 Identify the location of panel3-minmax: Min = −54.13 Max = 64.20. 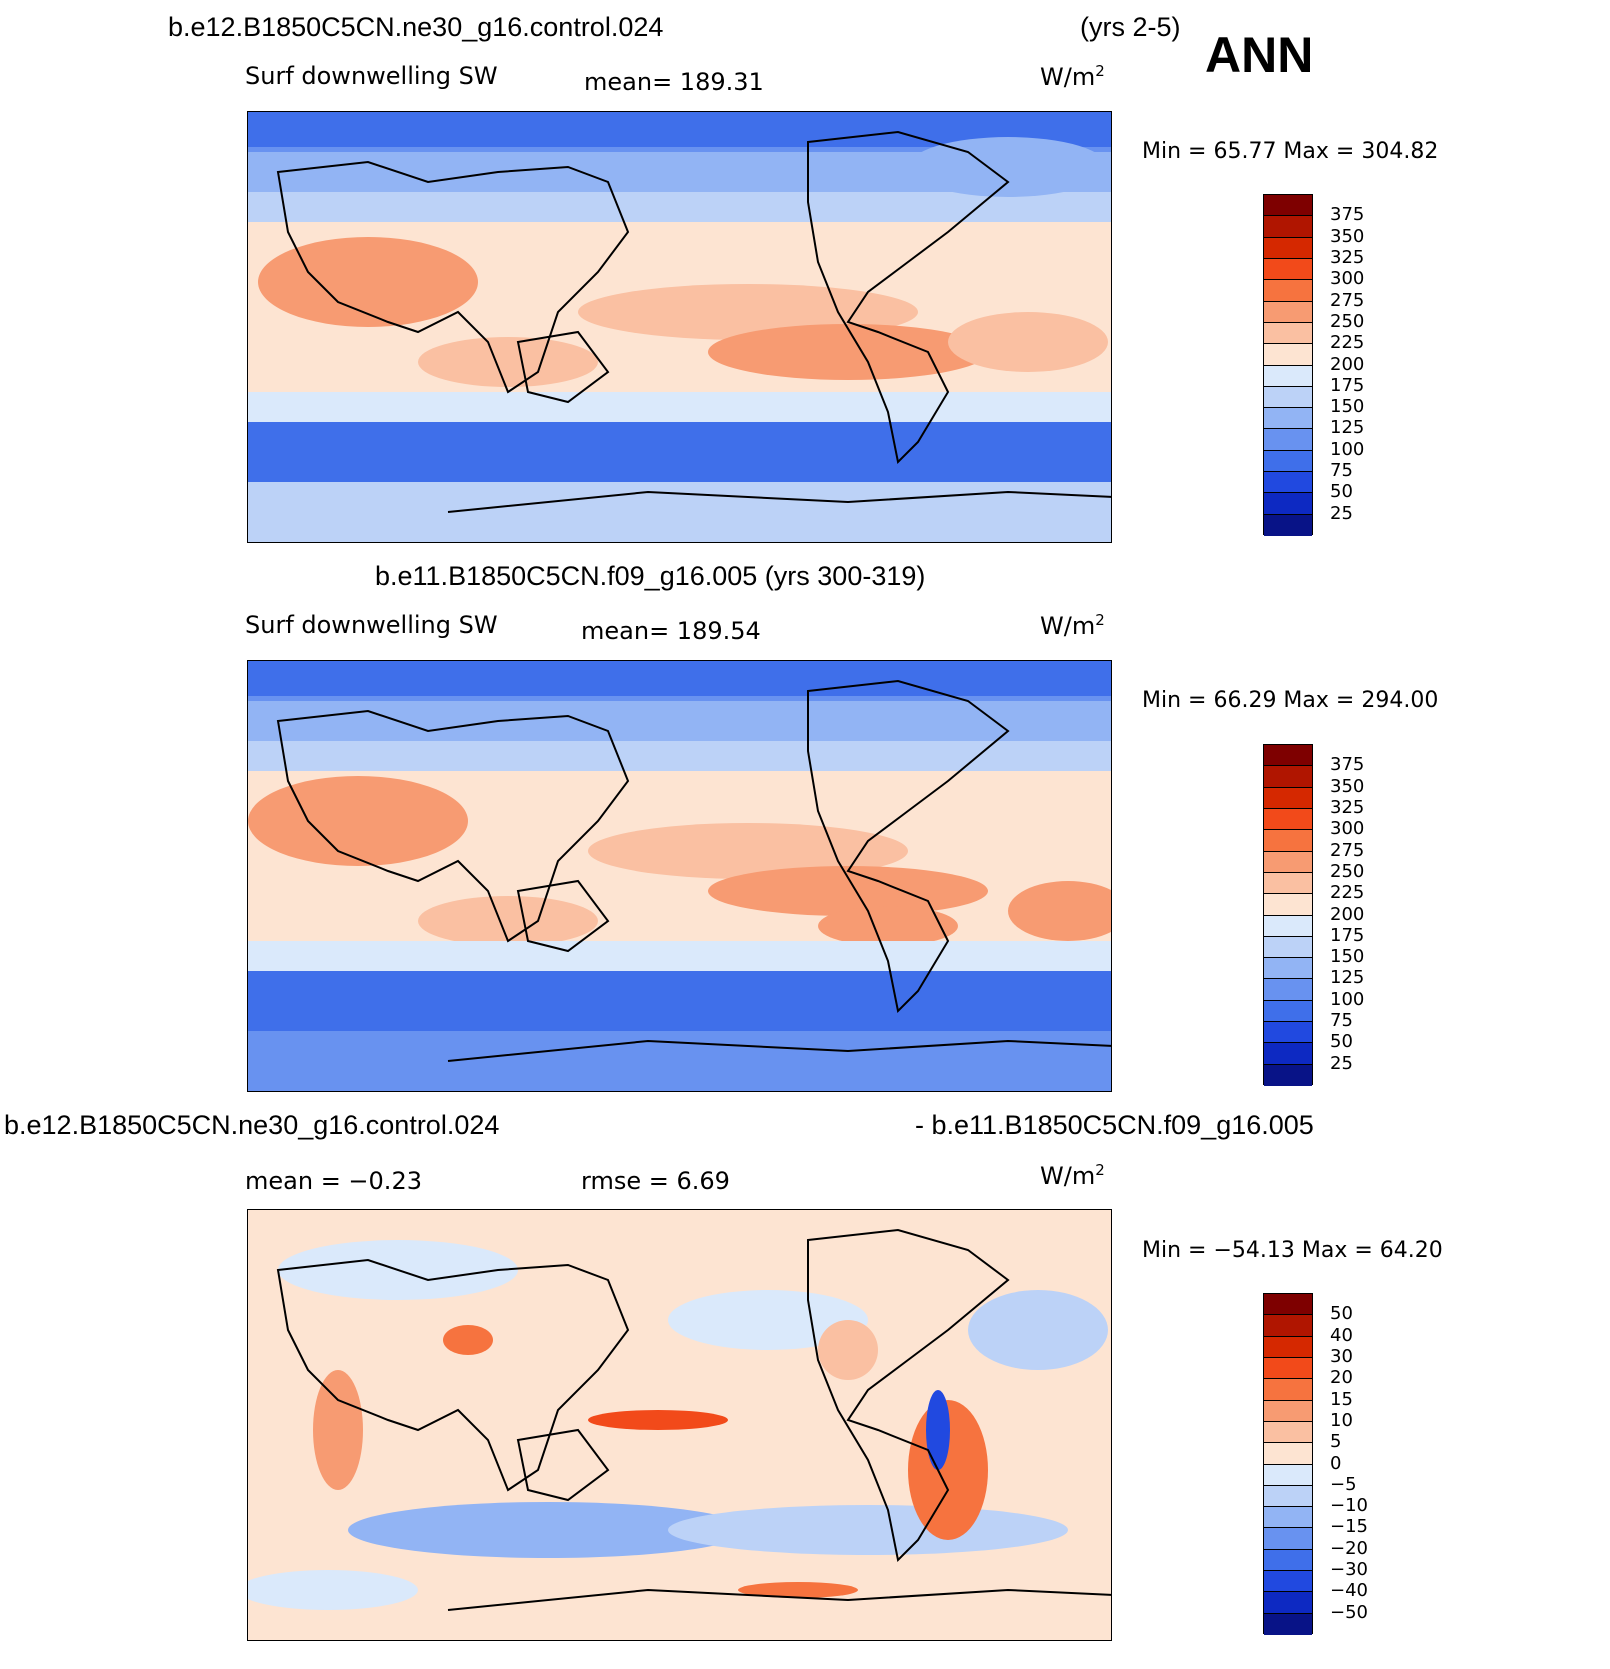
(1292, 1250).